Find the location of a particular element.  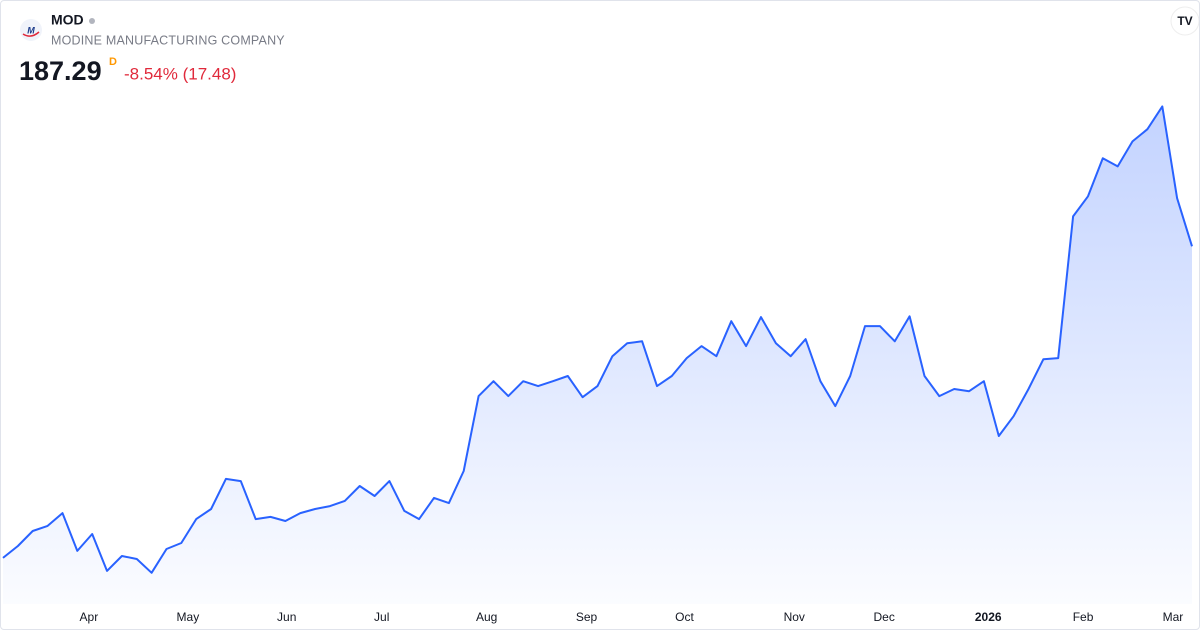

svg-text: M is located at coordinates (31, 30).